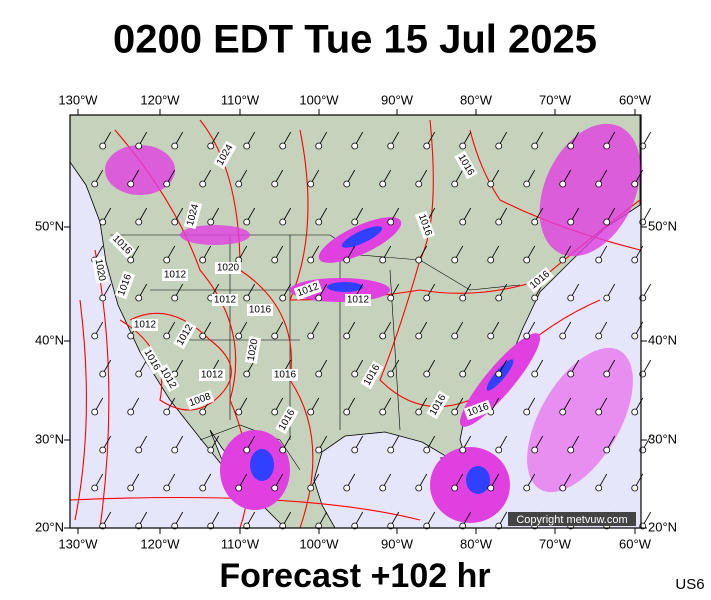 This screenshot has height=600, width=711. What do you see at coordinates (355, 40) in the screenshot?
I see `title: 0200 EDT Tue 15 Jul 2025` at bounding box center [355, 40].